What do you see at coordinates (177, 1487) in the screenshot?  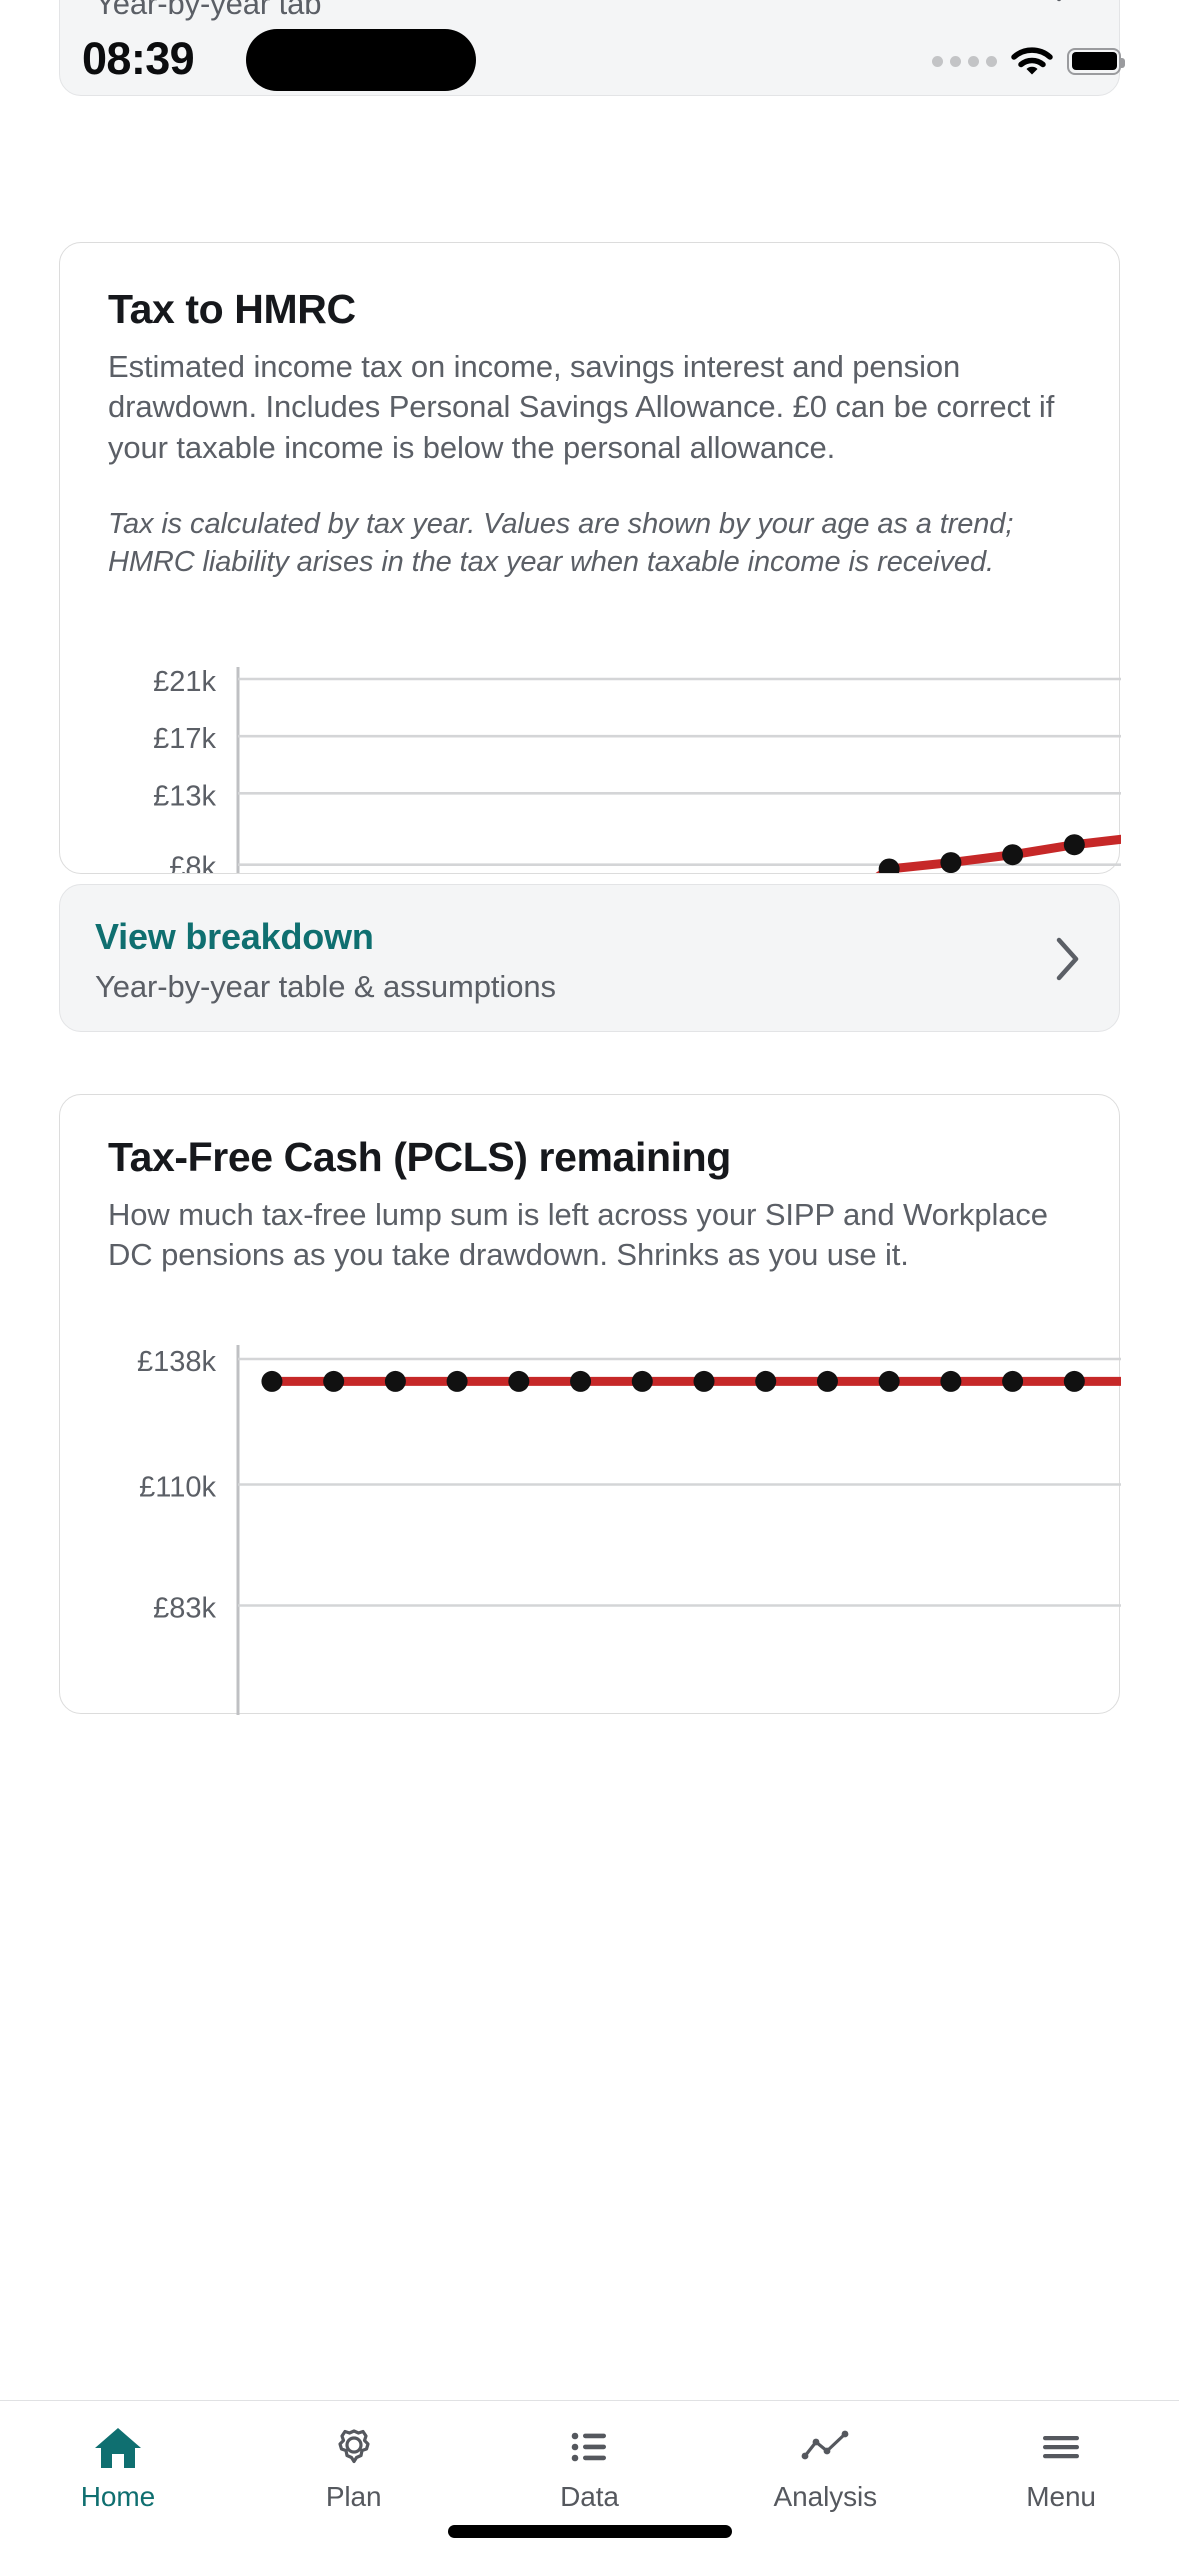 I see `svg-text: £110k` at bounding box center [177, 1487].